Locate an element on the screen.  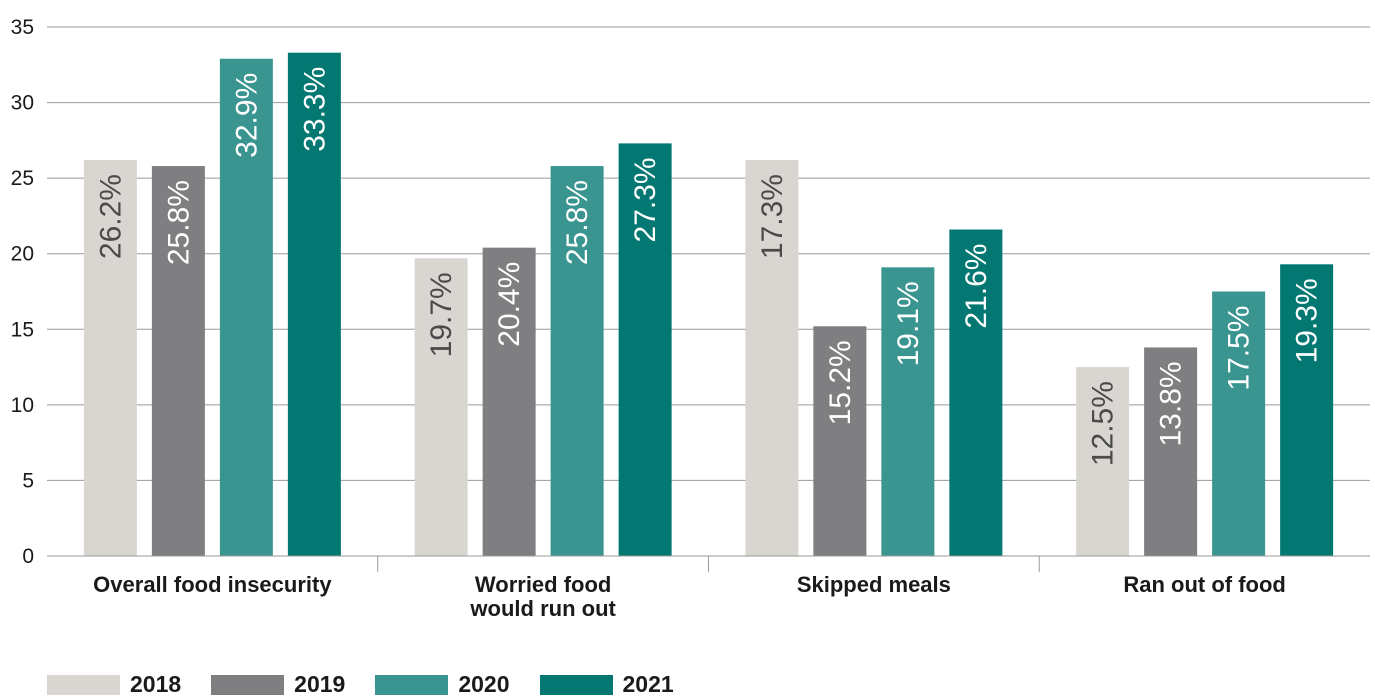
data-label: 32.9% is located at coordinates (246, 115).